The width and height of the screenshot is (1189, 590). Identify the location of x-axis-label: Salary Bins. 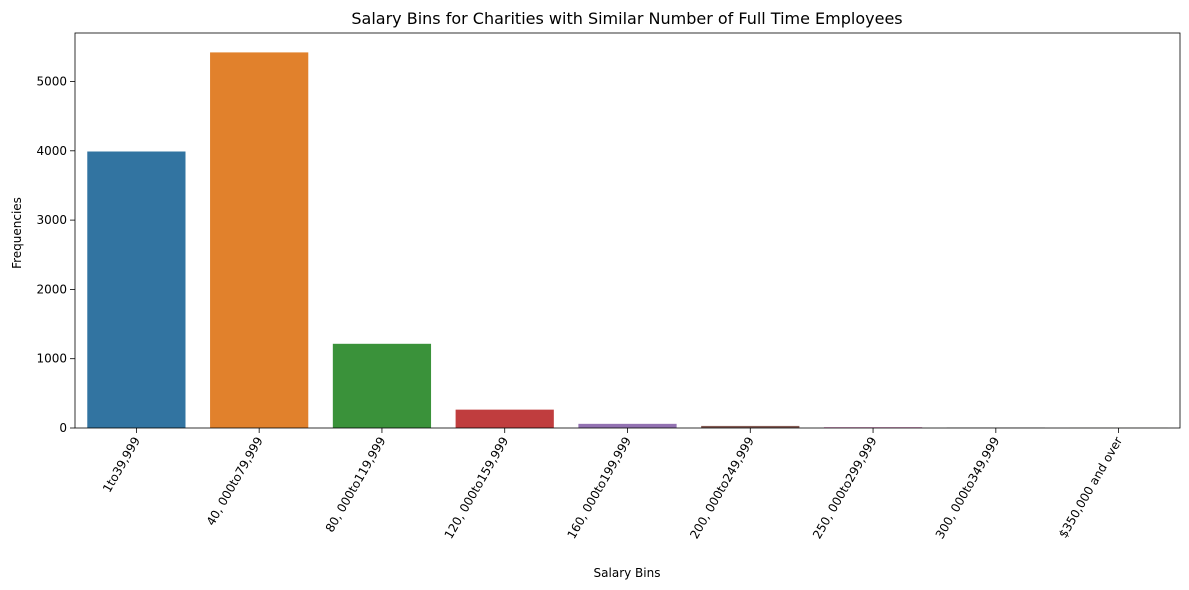
(627, 573).